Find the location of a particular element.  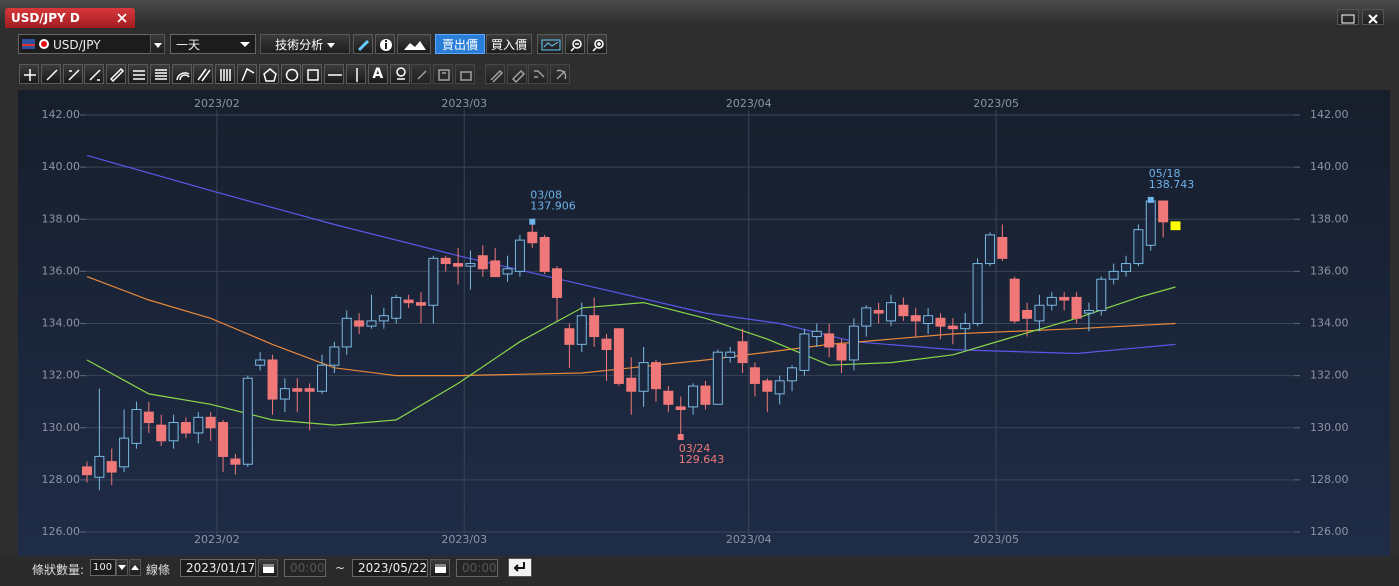

period: 一天 is located at coordinates (188, 45).